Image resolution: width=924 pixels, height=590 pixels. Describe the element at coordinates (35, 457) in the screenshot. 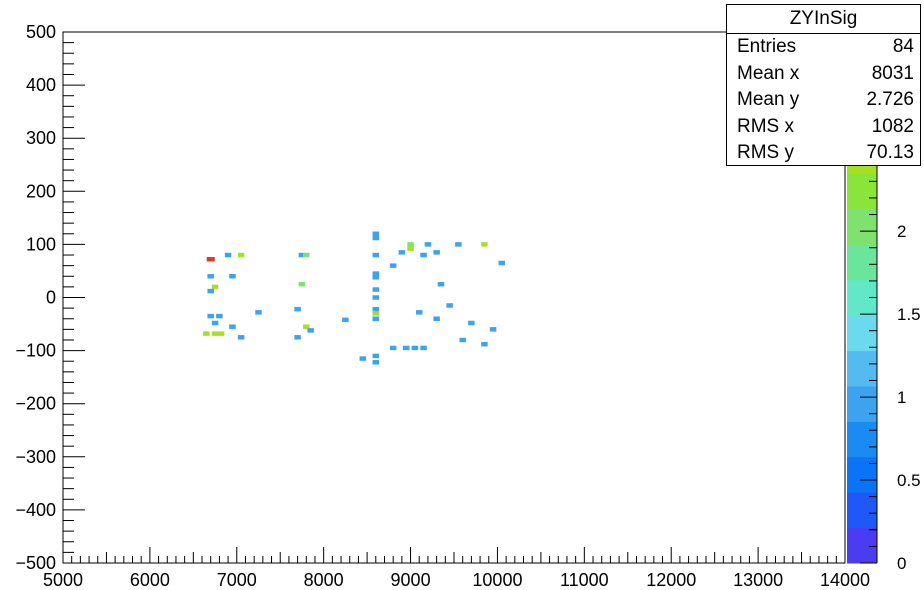

I see `y-tick-label: −300` at that location.